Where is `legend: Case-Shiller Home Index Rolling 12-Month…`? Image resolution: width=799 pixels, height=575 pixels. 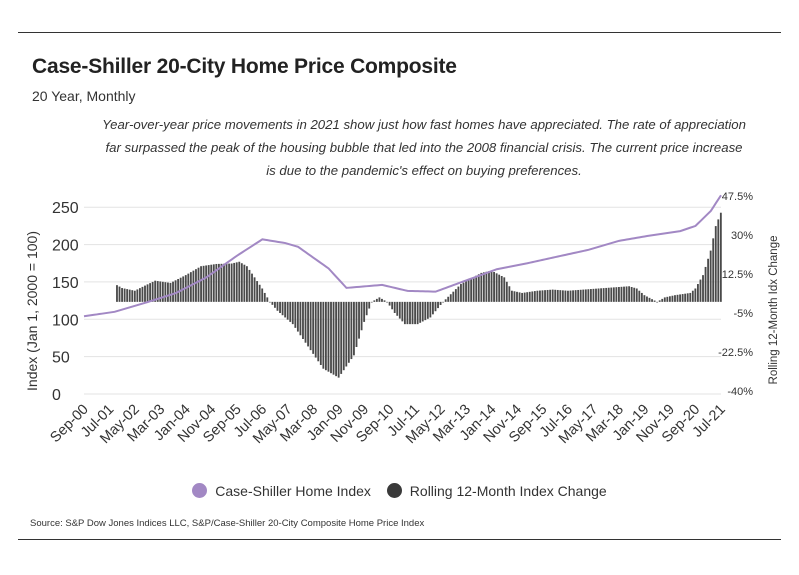 legend: Case-Shiller Home Index Rolling 12-Month… is located at coordinates (399, 491).